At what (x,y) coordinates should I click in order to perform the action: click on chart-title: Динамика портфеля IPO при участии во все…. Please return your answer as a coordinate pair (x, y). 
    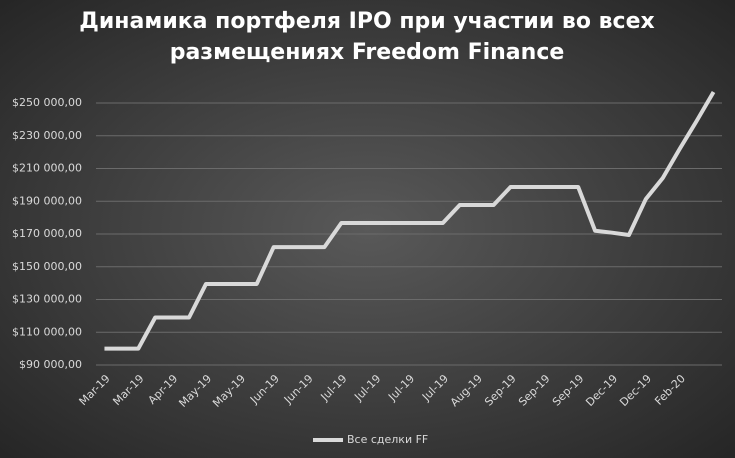
    Looking at the image, I should click on (366, 21).